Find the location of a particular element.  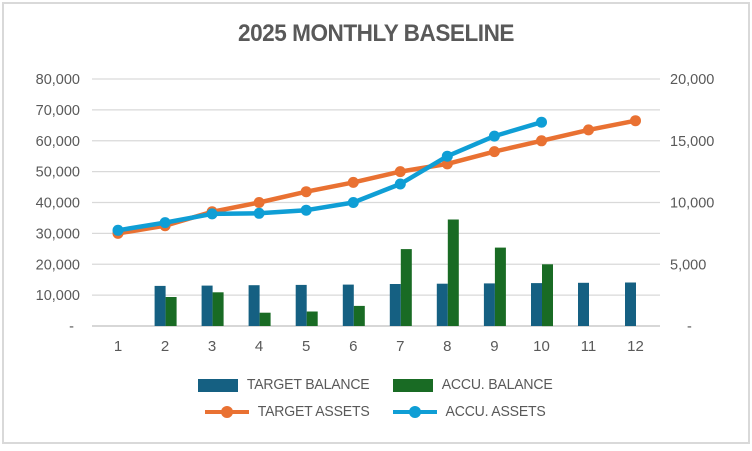

chart-title: 2025 MONTHLY BASELINE is located at coordinates (376, 33).